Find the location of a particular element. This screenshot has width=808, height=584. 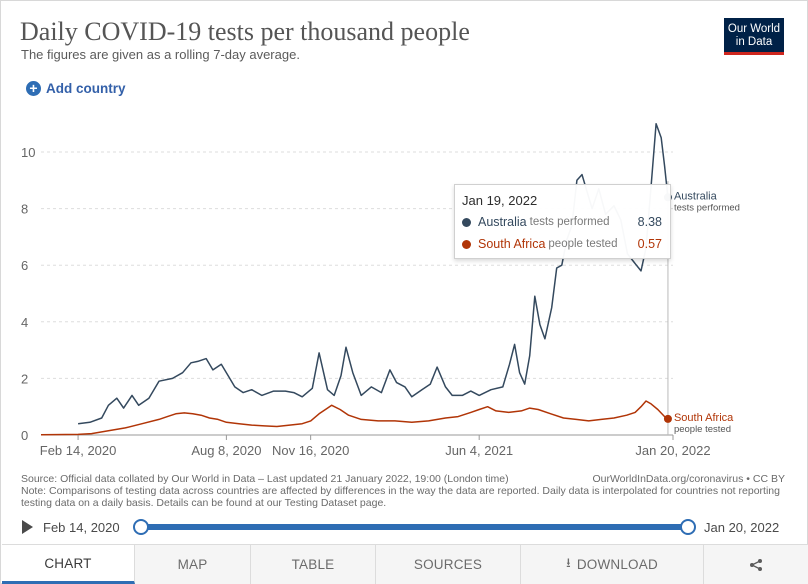

series-label: South Africa is located at coordinates (704, 418).